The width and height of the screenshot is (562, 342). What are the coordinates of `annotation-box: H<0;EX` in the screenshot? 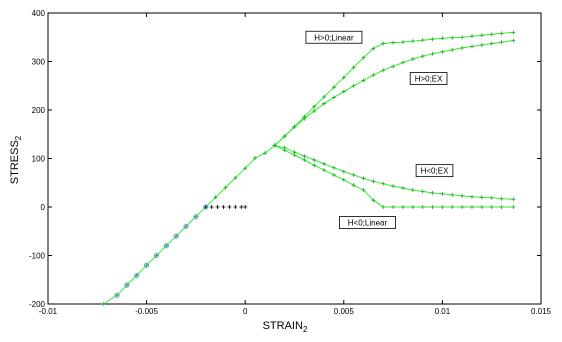 It's located at (434, 171).